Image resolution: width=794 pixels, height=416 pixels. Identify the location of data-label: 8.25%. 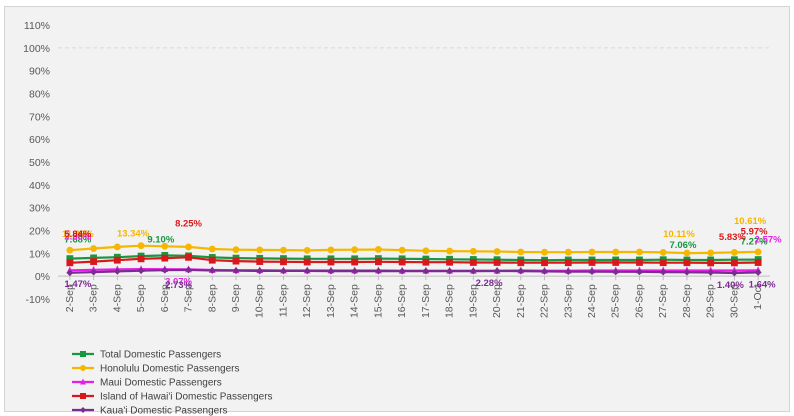
(188, 223).